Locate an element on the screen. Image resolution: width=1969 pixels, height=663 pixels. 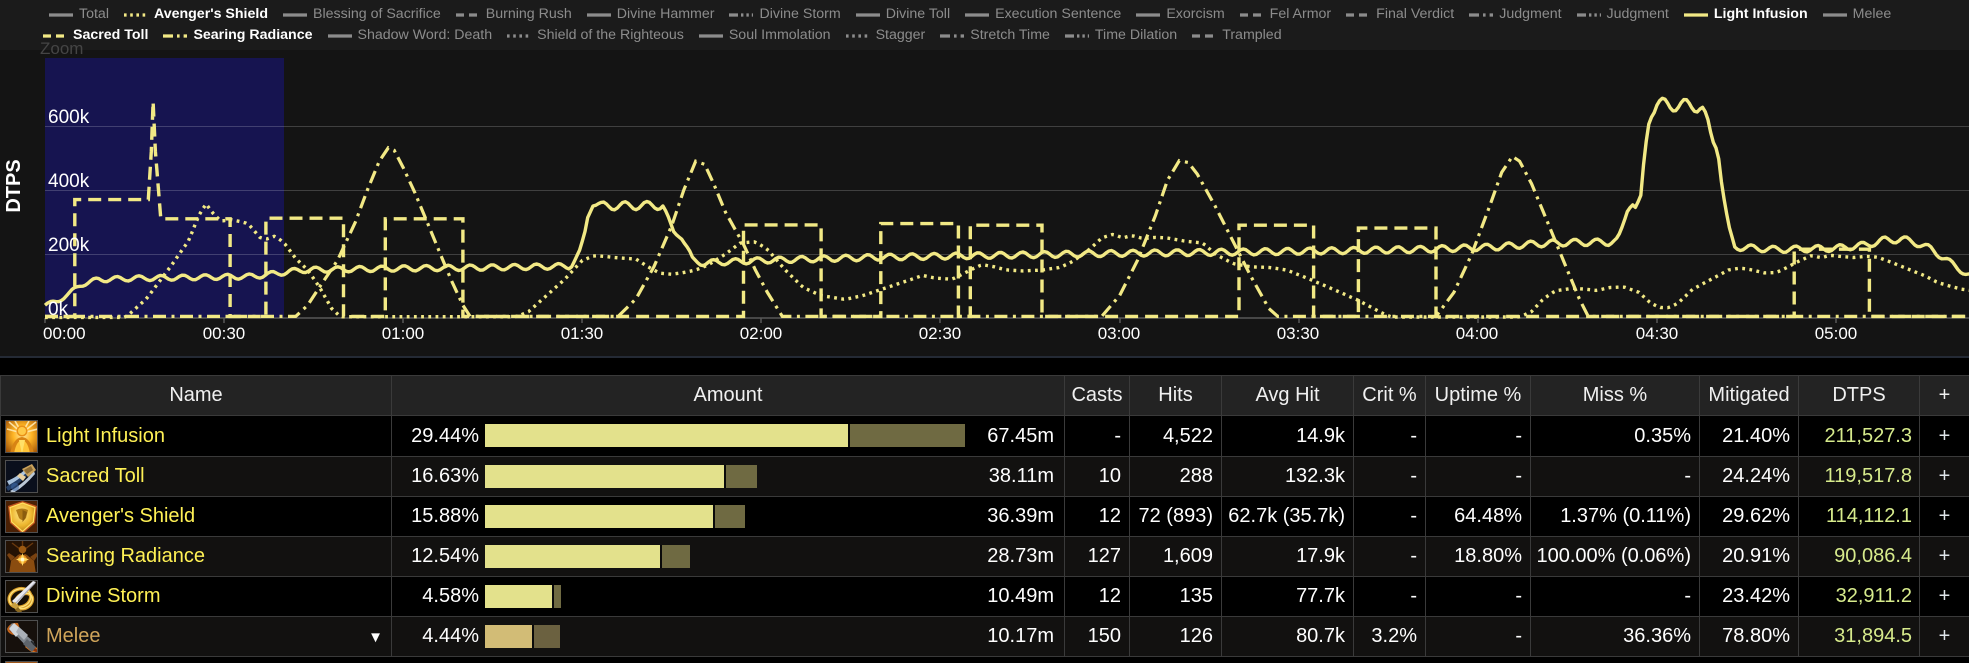
svg-text: 200k is located at coordinates (69, 245).